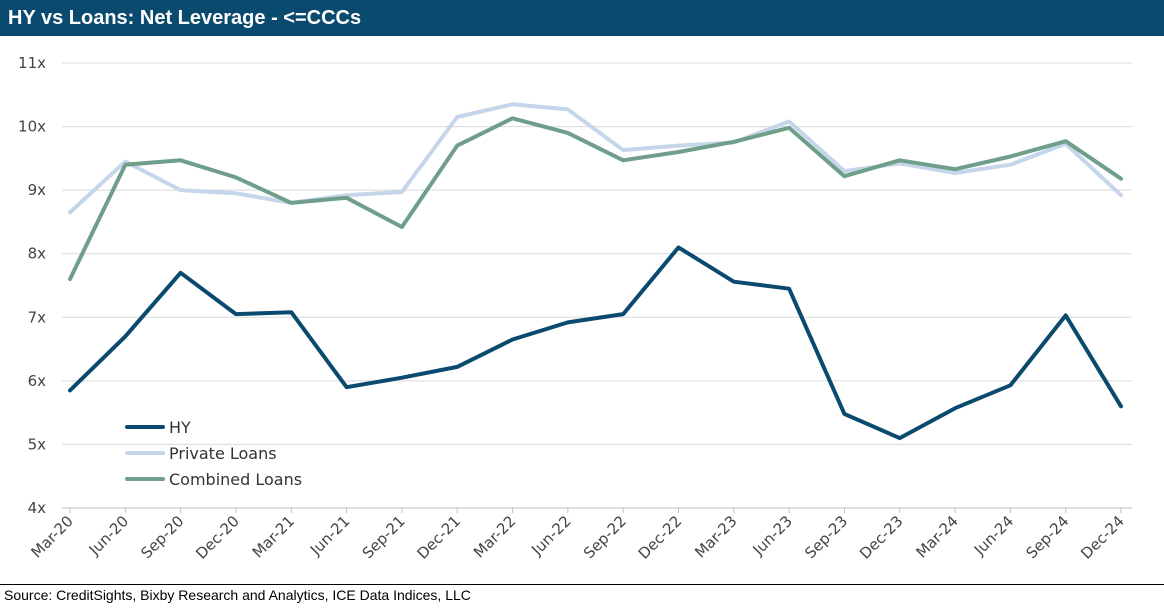 The image size is (1164, 608). What do you see at coordinates (51, 536) in the screenshot?
I see `x-tick-label: Mar-20` at bounding box center [51, 536].